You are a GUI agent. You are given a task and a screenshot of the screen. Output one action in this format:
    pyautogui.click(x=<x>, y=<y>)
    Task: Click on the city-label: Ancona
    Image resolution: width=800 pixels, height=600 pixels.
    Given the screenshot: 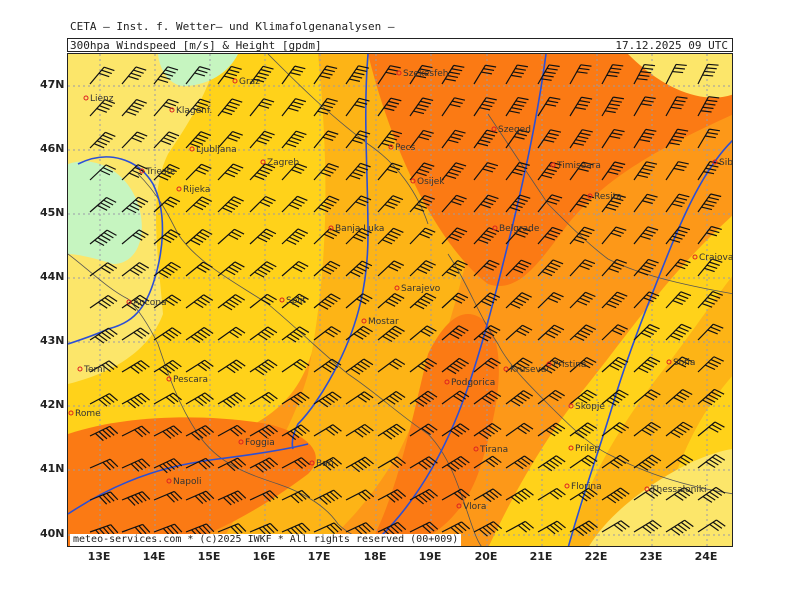 What is the action you would take?
    pyautogui.click(x=150, y=303)
    